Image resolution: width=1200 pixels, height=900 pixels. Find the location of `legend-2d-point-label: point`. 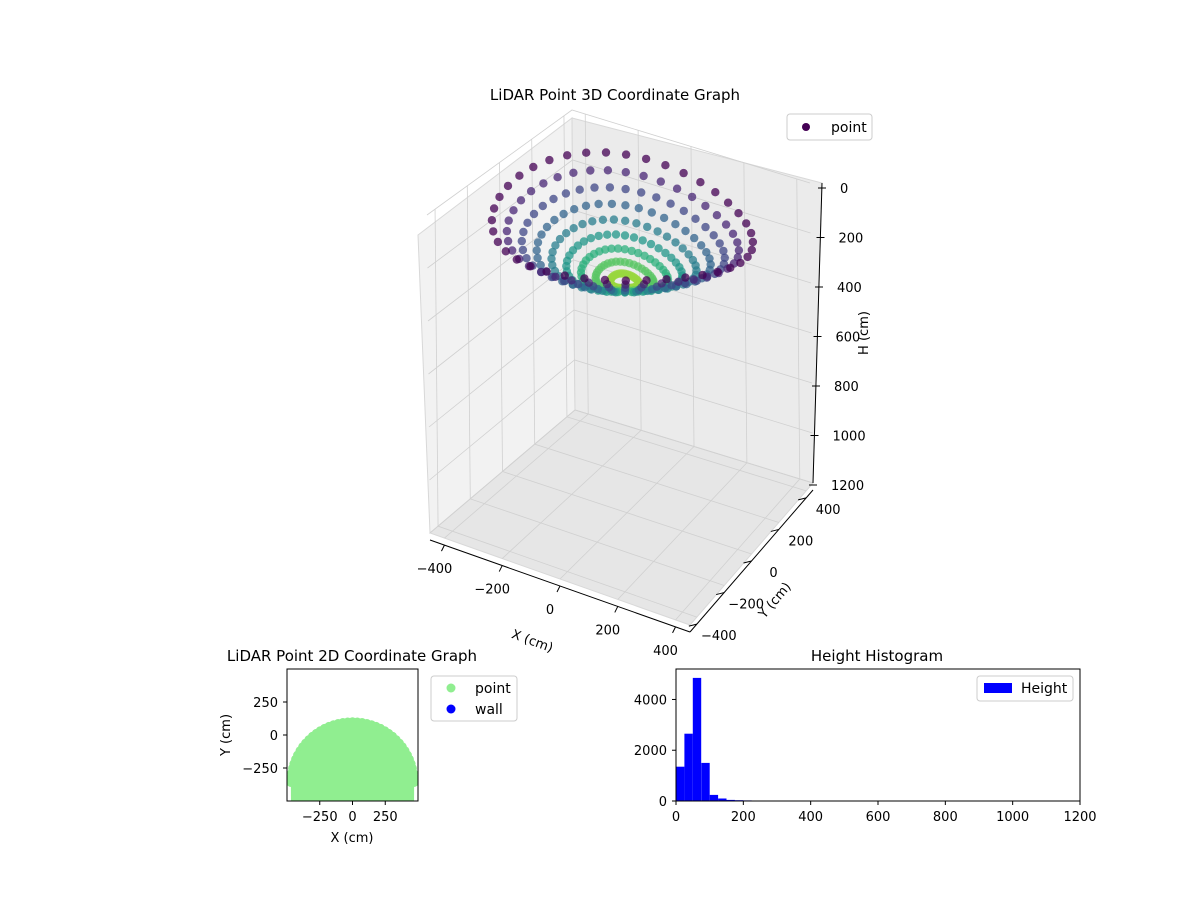

legend-2d-point-label: point is located at coordinates (493, 689).